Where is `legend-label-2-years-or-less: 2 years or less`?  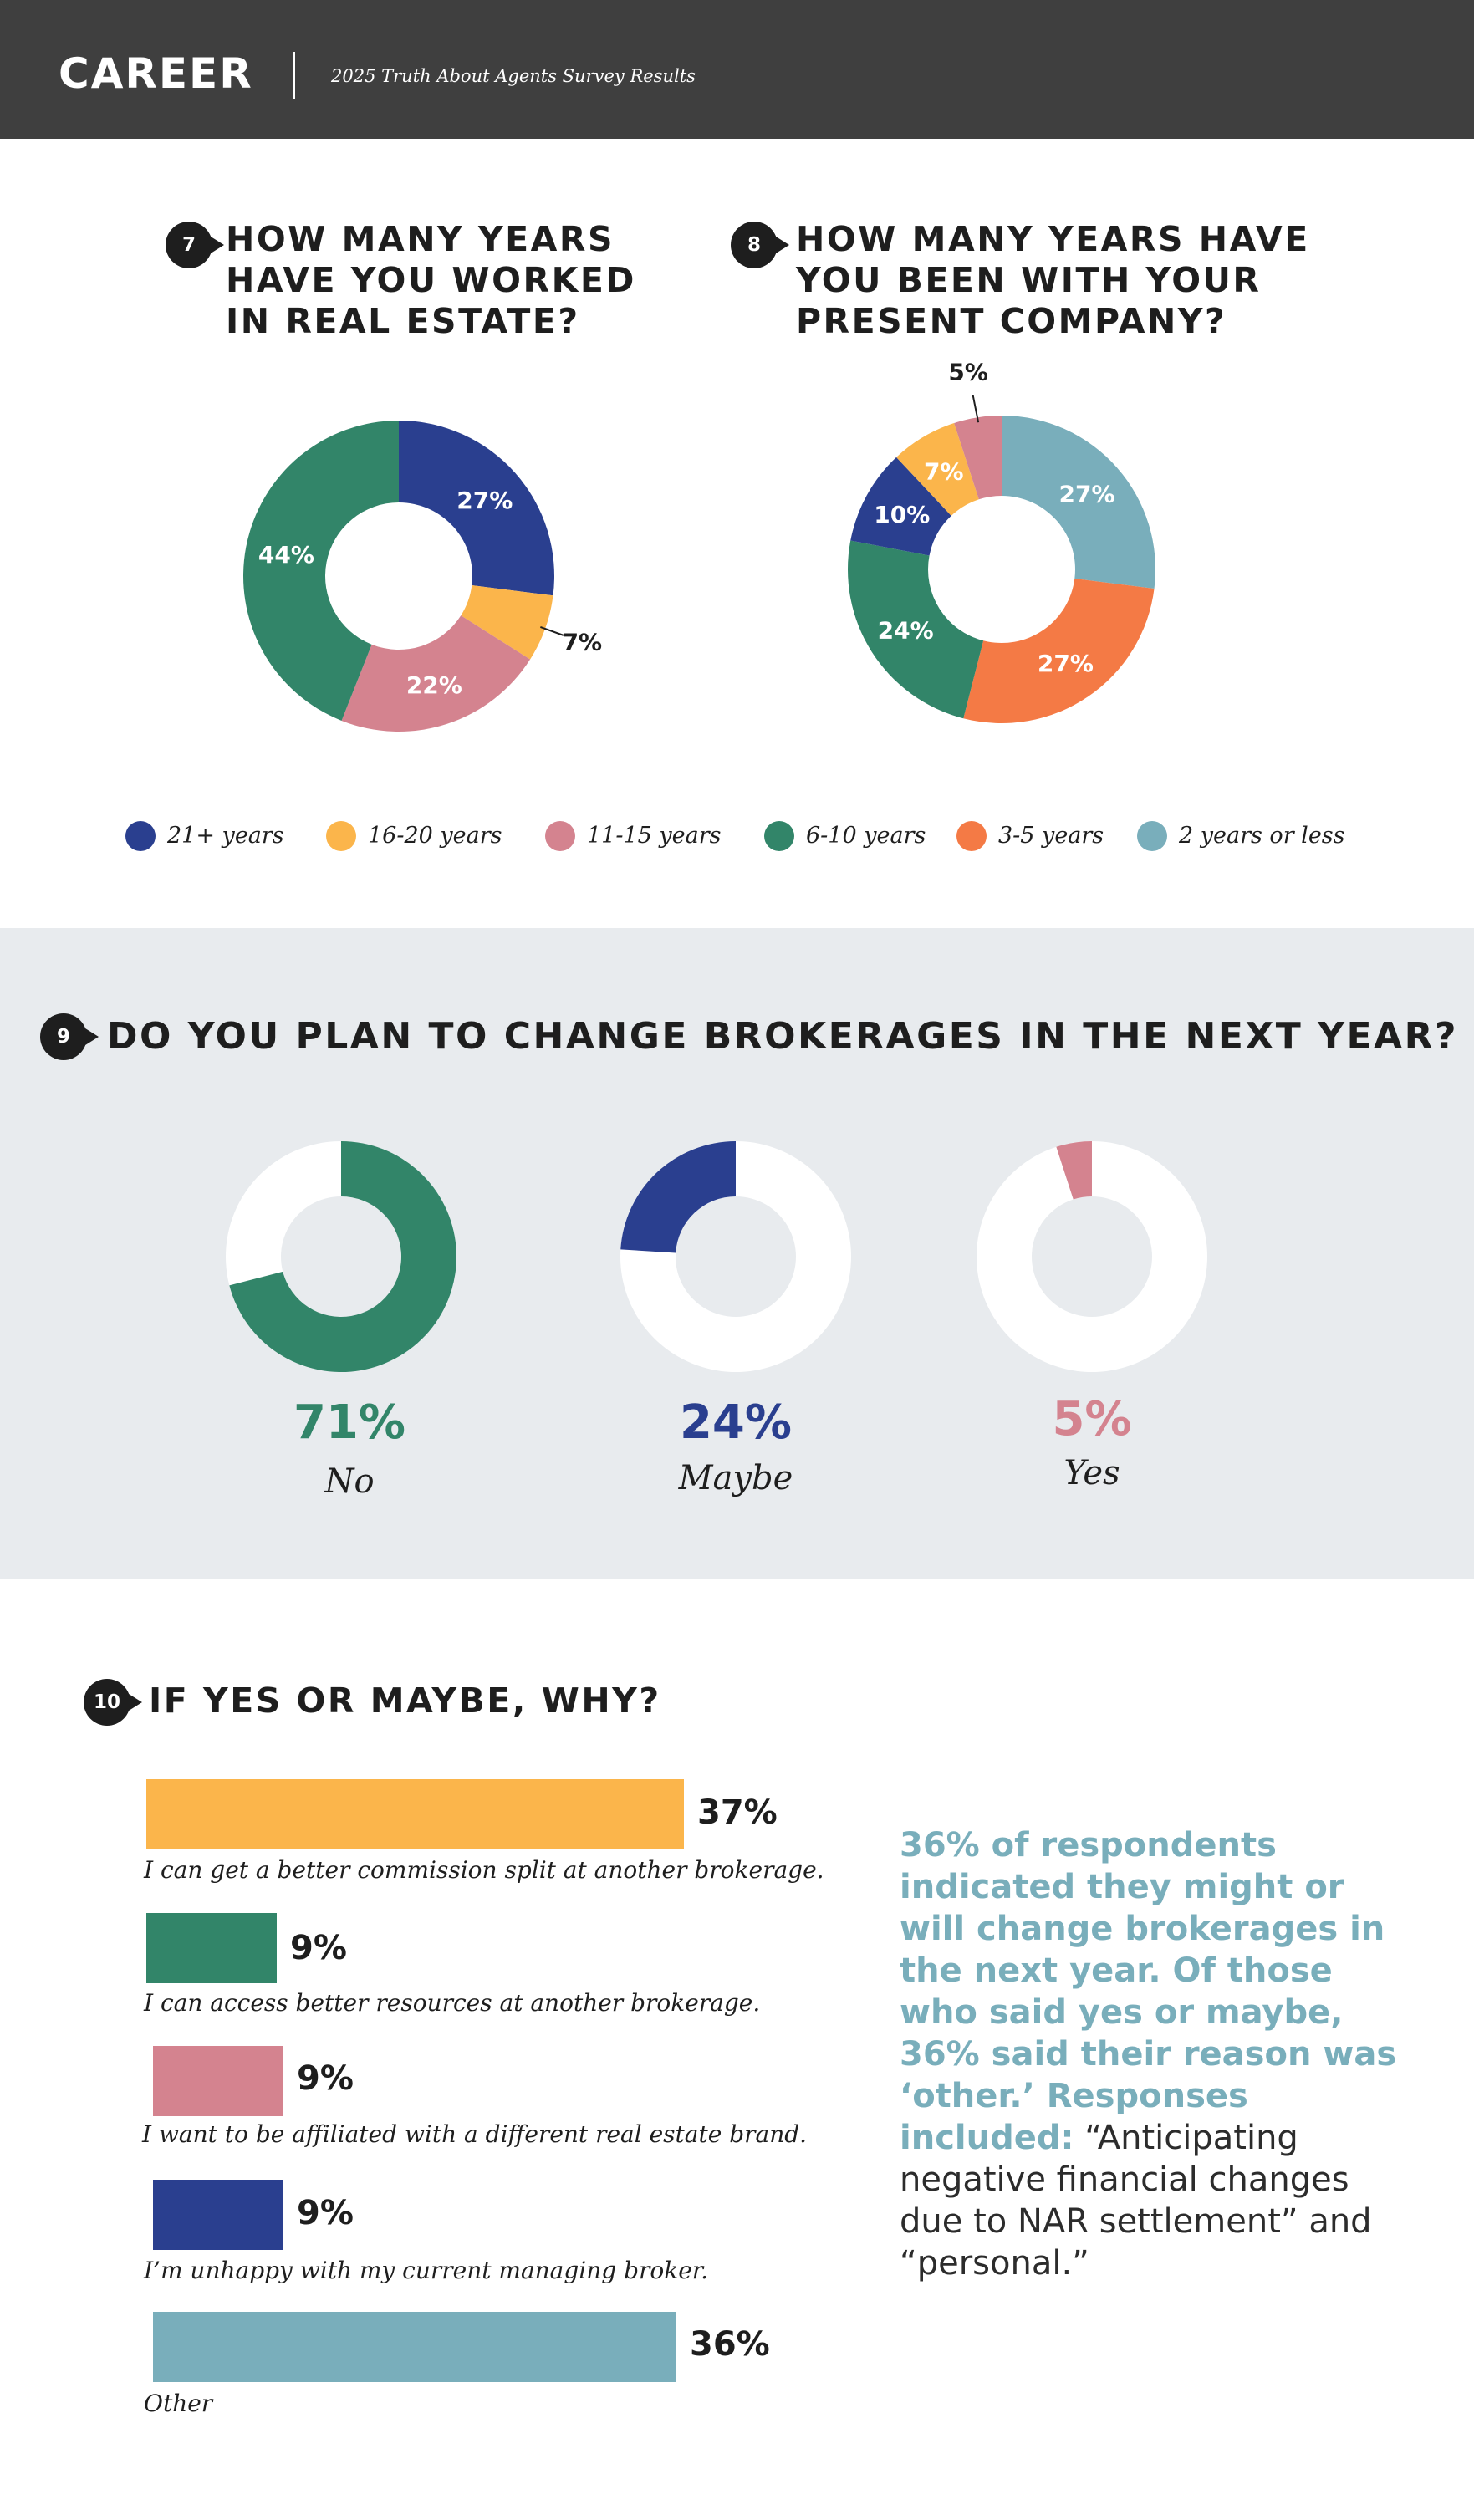
legend-label-2-years-or-less: 2 years or less is located at coordinates (1262, 836).